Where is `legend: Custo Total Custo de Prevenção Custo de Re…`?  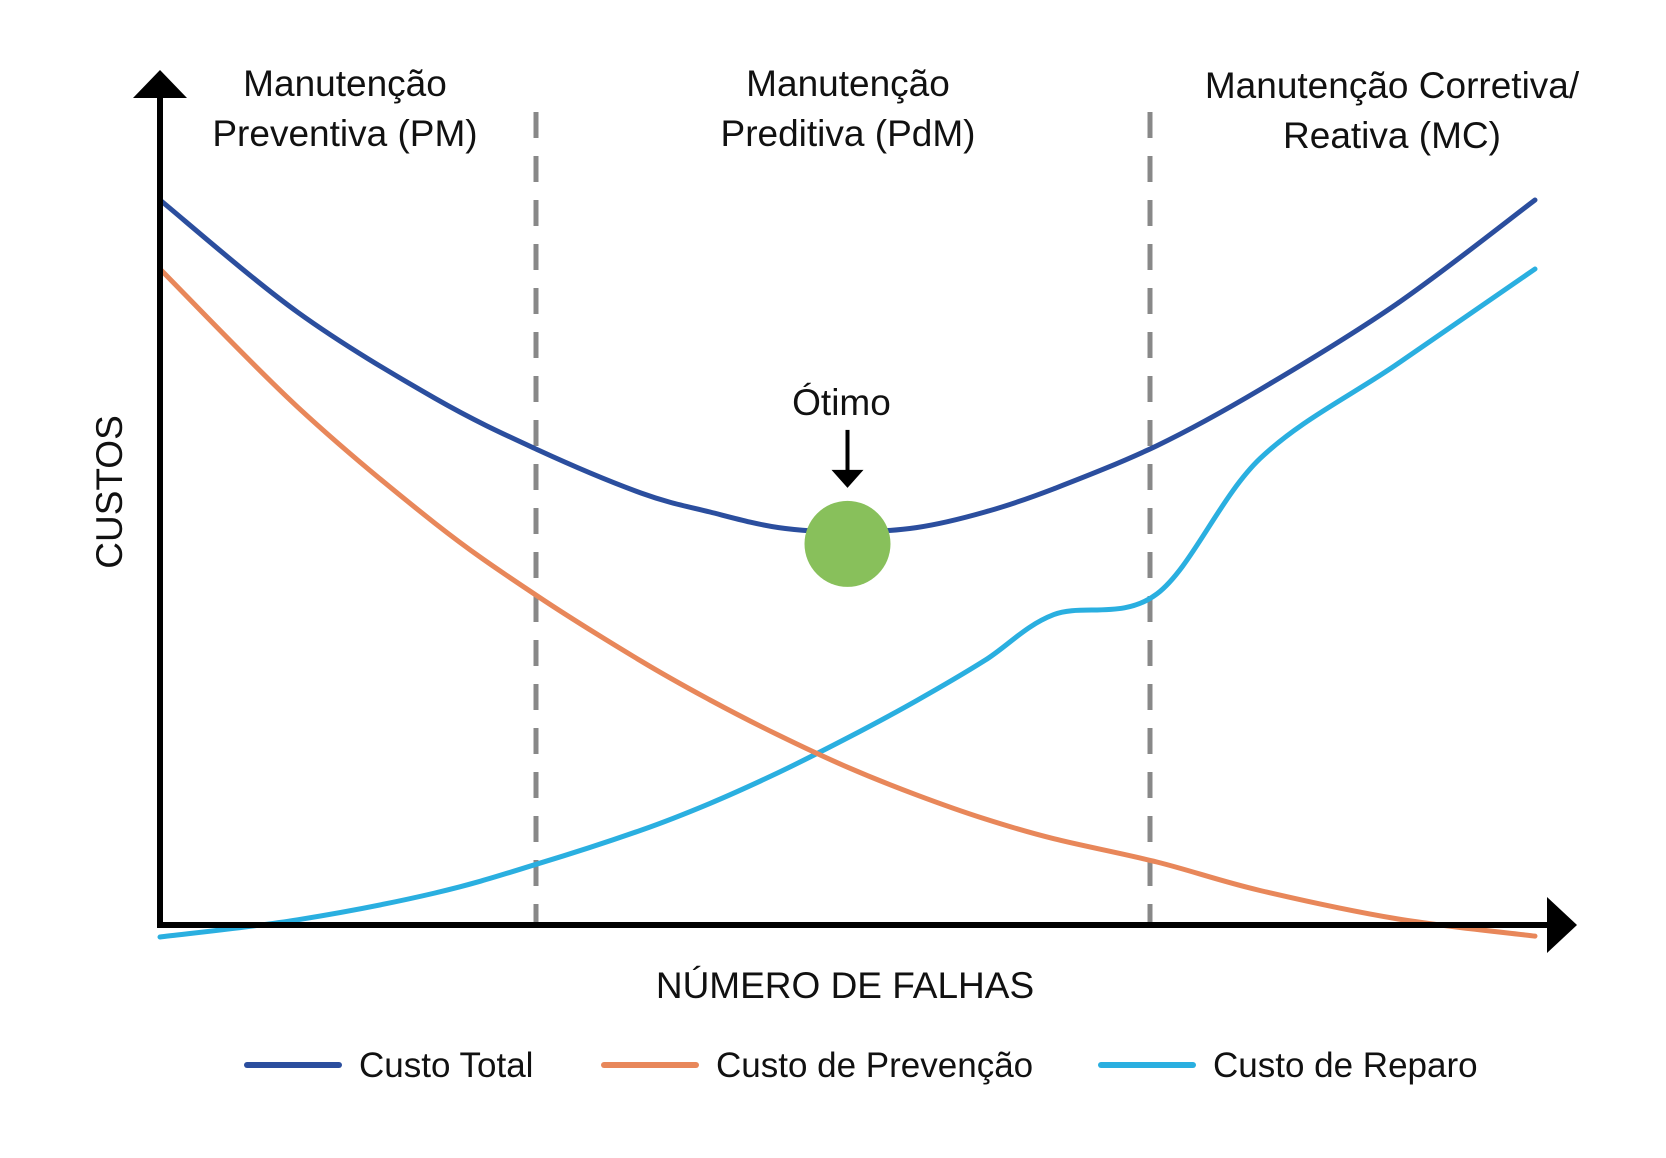
legend: Custo Total Custo de Prevenção Custo de Re… is located at coordinates (861, 1065).